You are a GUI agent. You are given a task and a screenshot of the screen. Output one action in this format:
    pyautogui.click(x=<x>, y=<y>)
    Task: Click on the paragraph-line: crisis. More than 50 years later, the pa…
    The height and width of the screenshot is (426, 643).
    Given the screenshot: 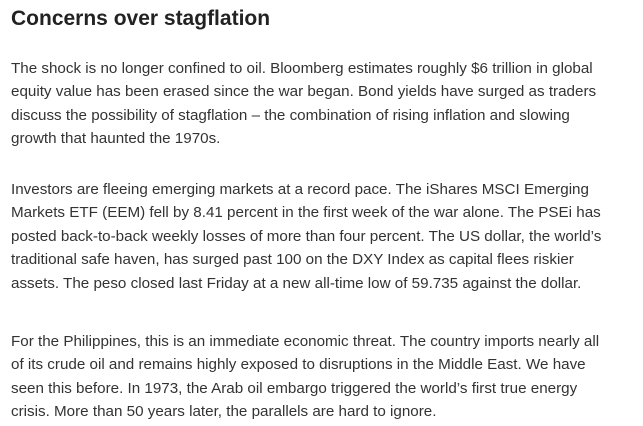 What is the action you would take?
    pyautogui.click(x=224, y=412)
    